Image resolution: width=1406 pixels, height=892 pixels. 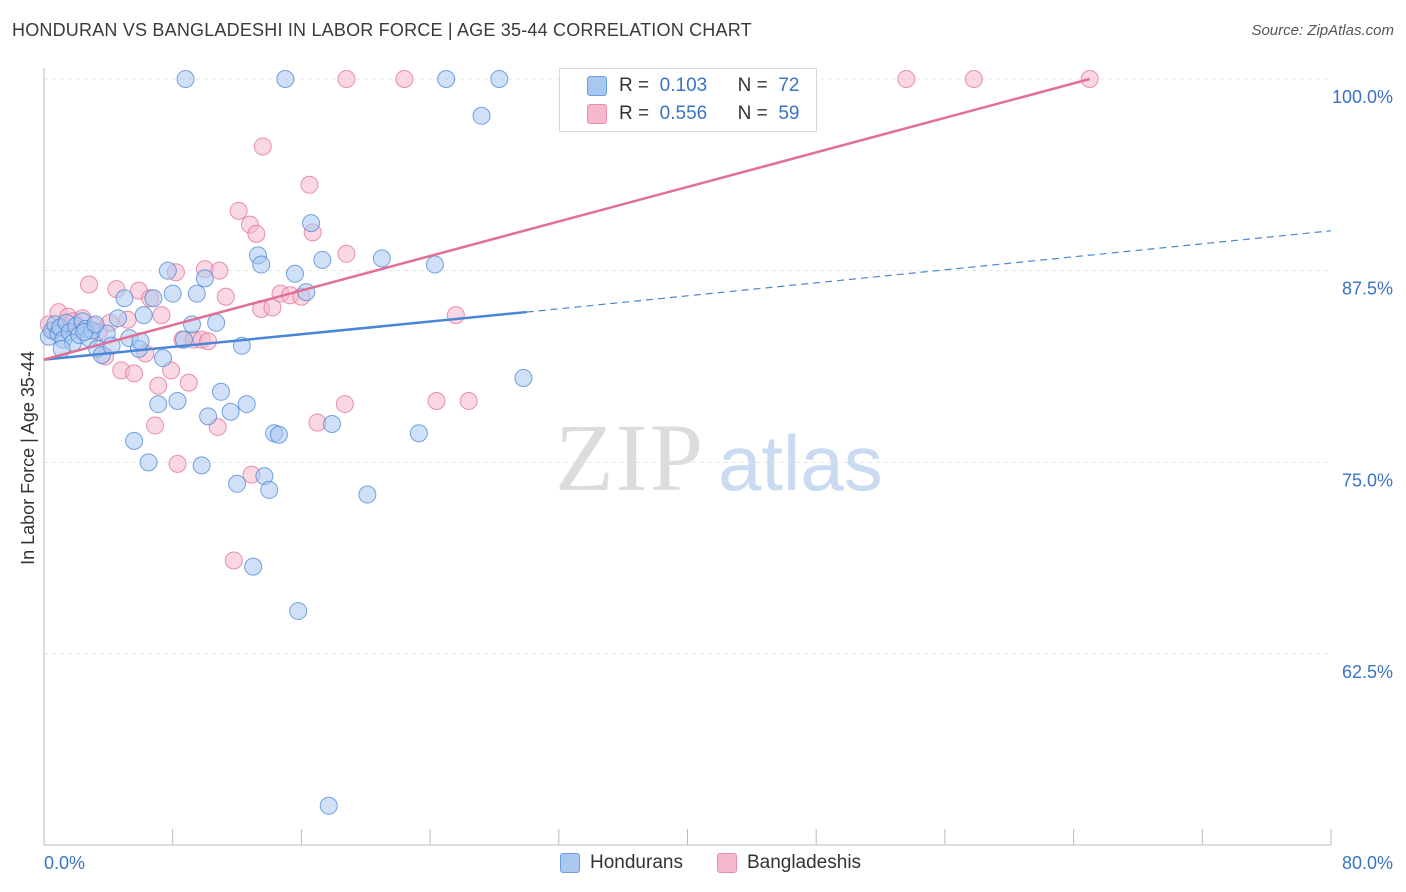 What do you see at coordinates (683, 85) in the screenshot?
I see `legend-r-value-hondurans: 0.103` at bounding box center [683, 85].